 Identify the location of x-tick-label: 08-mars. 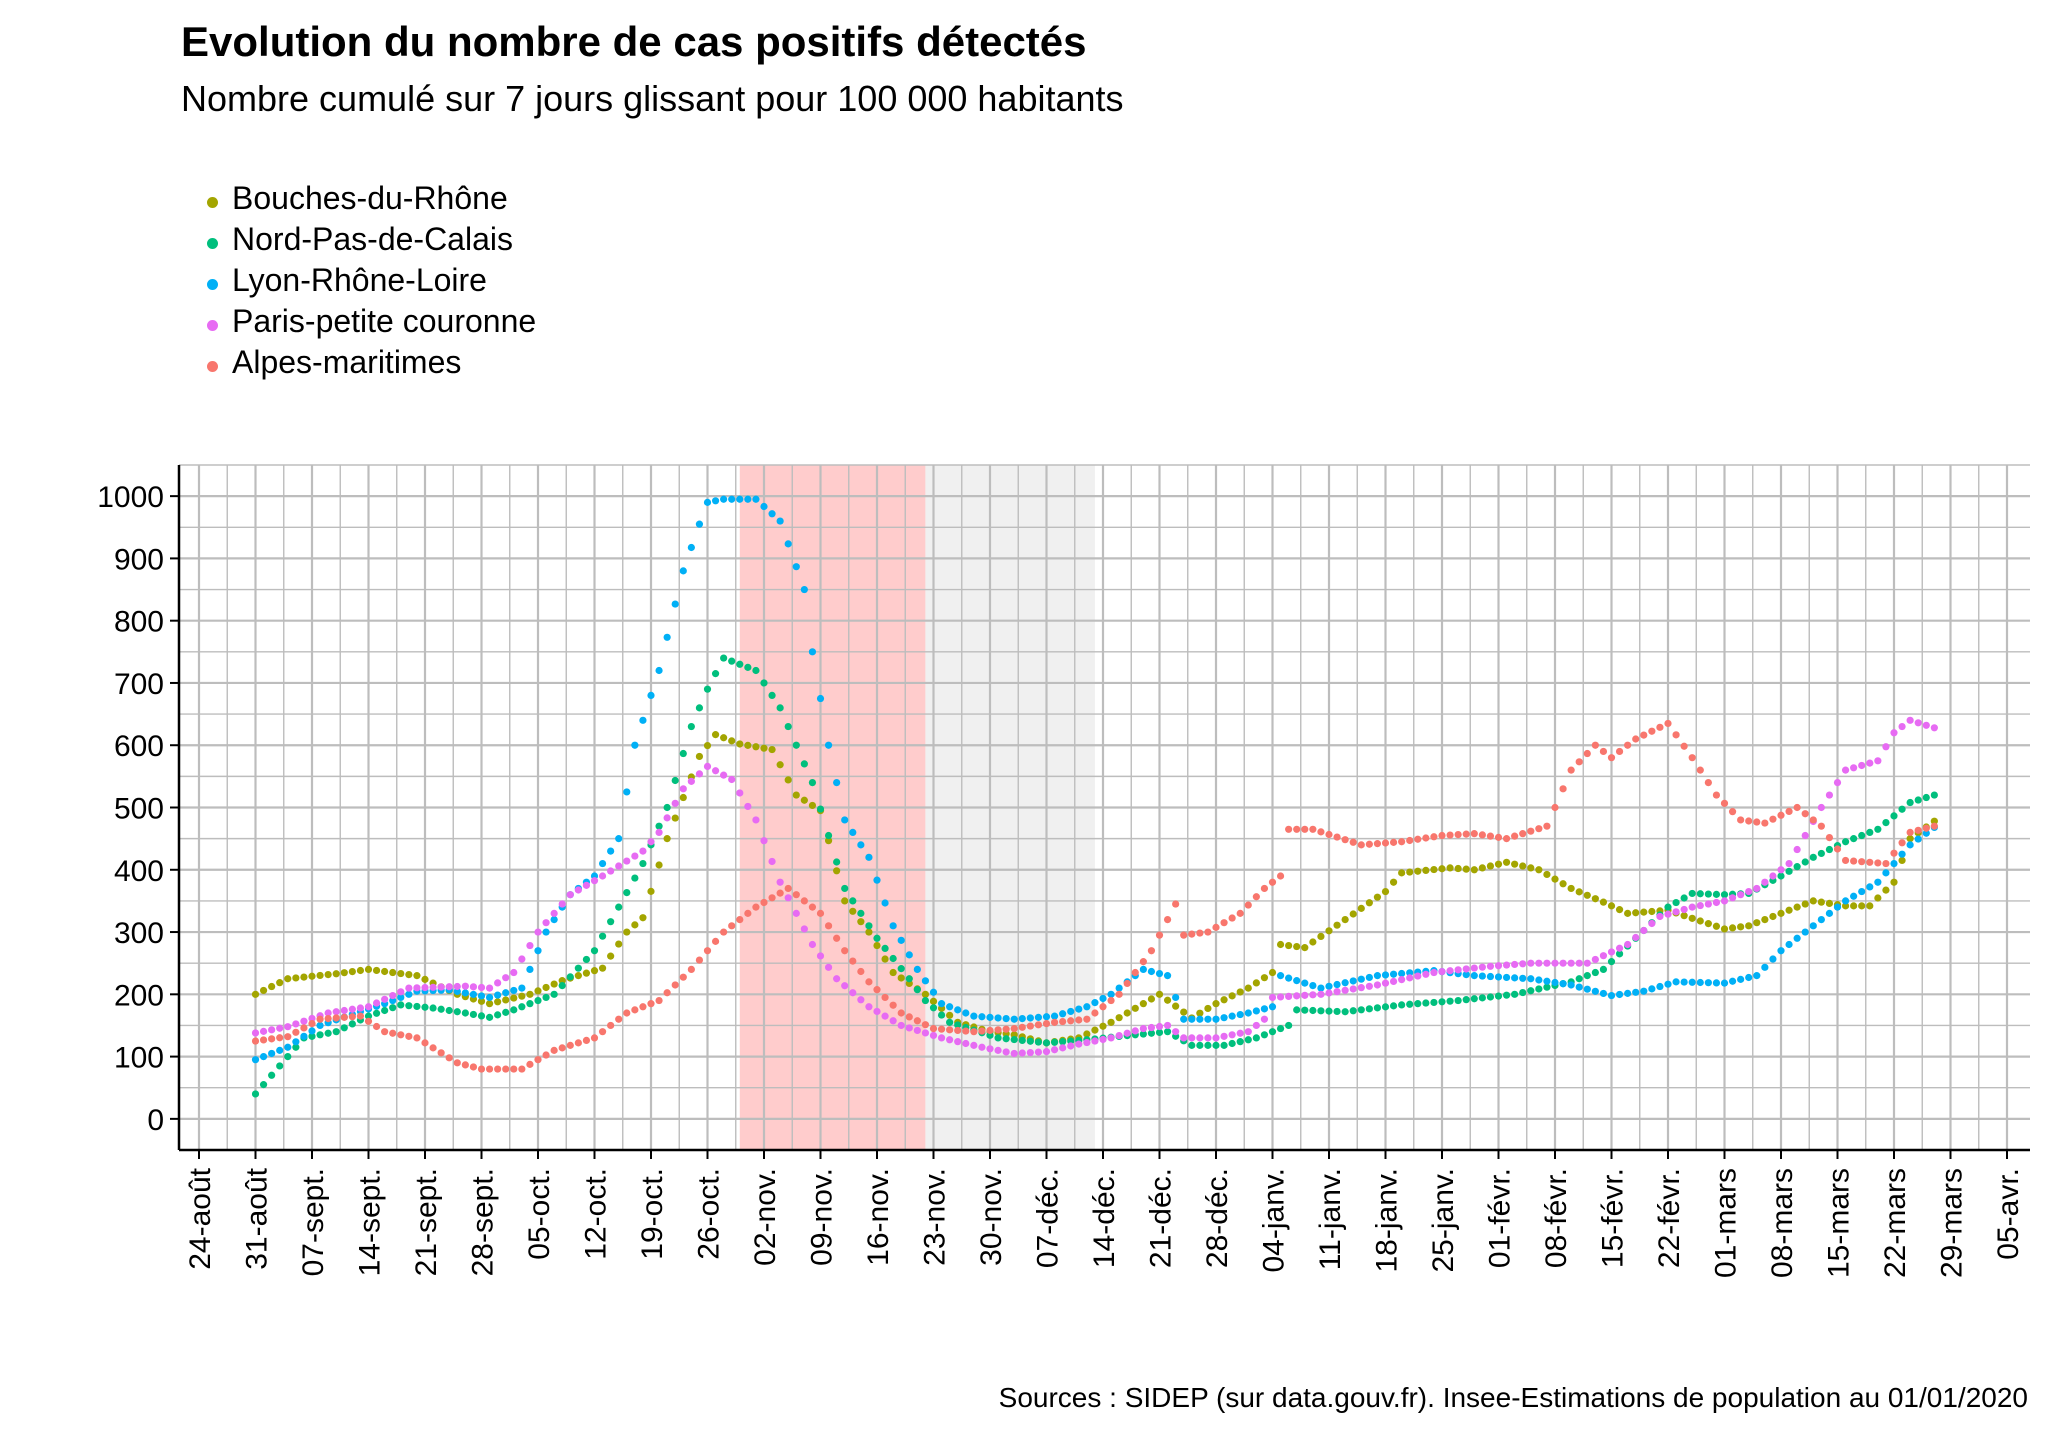
(1782, 1223).